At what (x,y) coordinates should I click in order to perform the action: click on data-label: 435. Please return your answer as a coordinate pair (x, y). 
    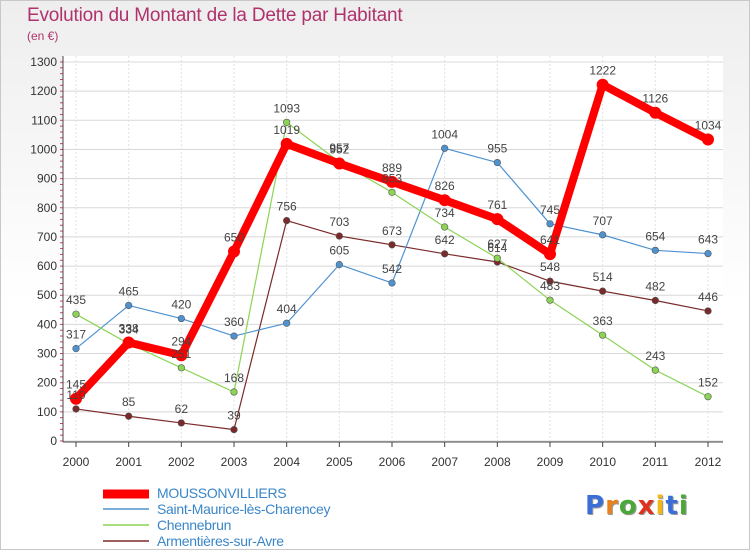
    Looking at the image, I should click on (76, 300).